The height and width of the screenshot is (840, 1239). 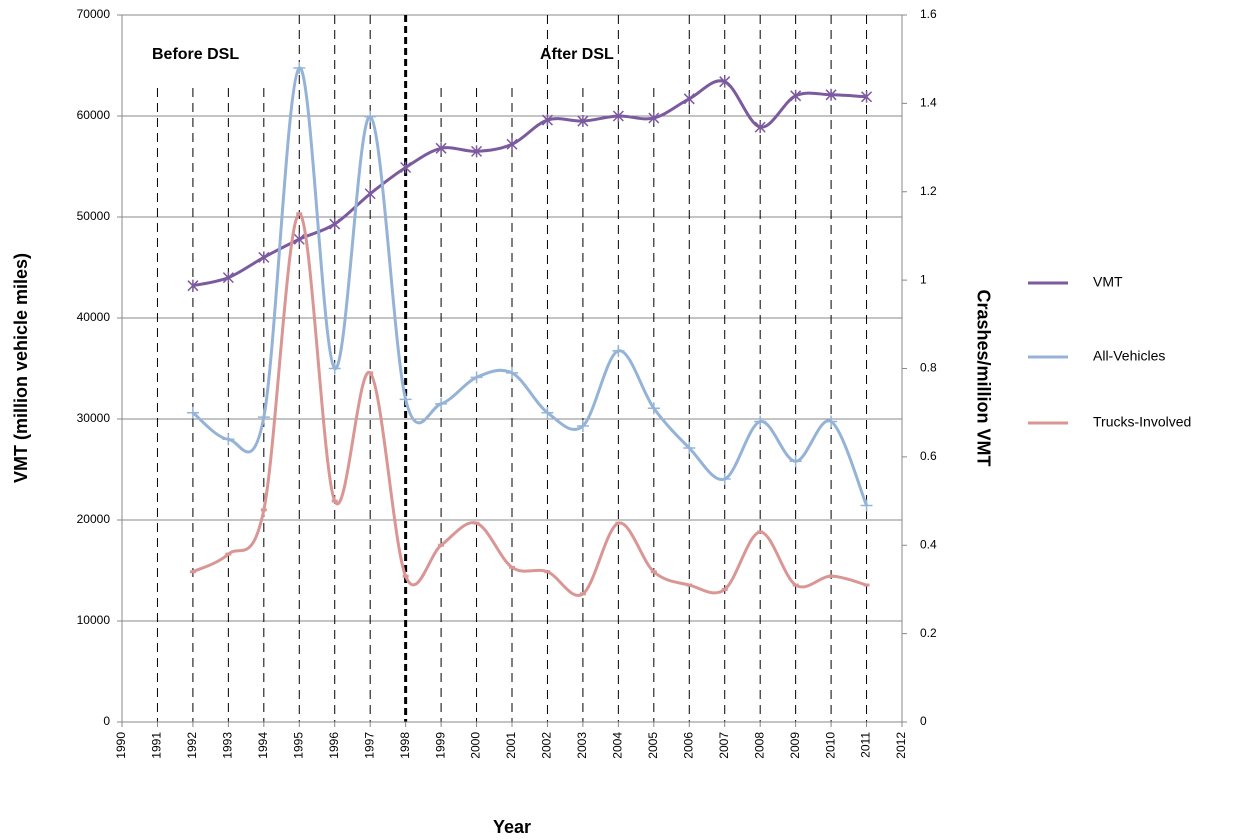 I want to click on x-tick-label: 2003, so click(x=582, y=745).